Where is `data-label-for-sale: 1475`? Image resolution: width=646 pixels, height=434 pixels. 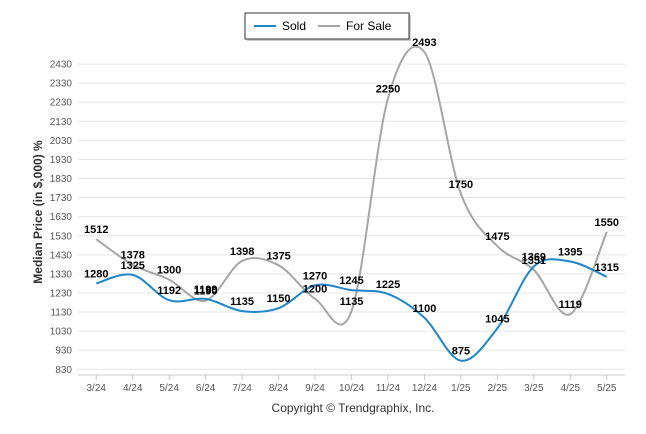
data-label-for-sale: 1475 is located at coordinates (497, 237).